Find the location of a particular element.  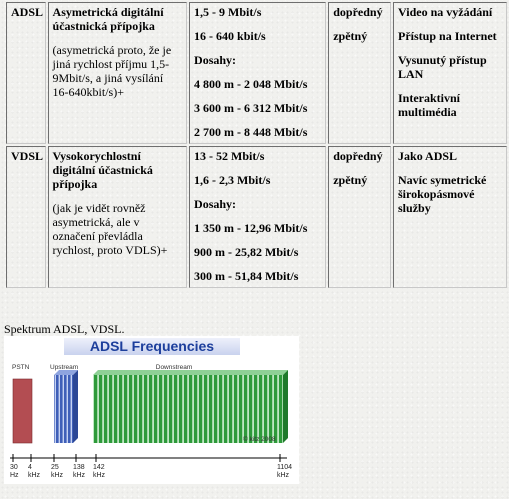

copyright-note: © kitz 2008 is located at coordinates (259, 439).